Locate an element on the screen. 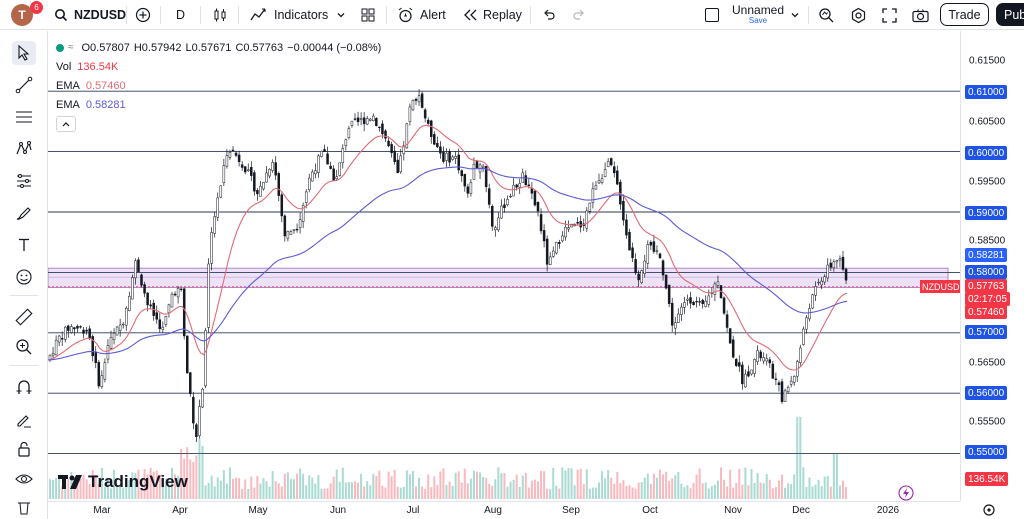 The height and width of the screenshot is (519, 1024). hide-drawings-tool is located at coordinates (24, 479).